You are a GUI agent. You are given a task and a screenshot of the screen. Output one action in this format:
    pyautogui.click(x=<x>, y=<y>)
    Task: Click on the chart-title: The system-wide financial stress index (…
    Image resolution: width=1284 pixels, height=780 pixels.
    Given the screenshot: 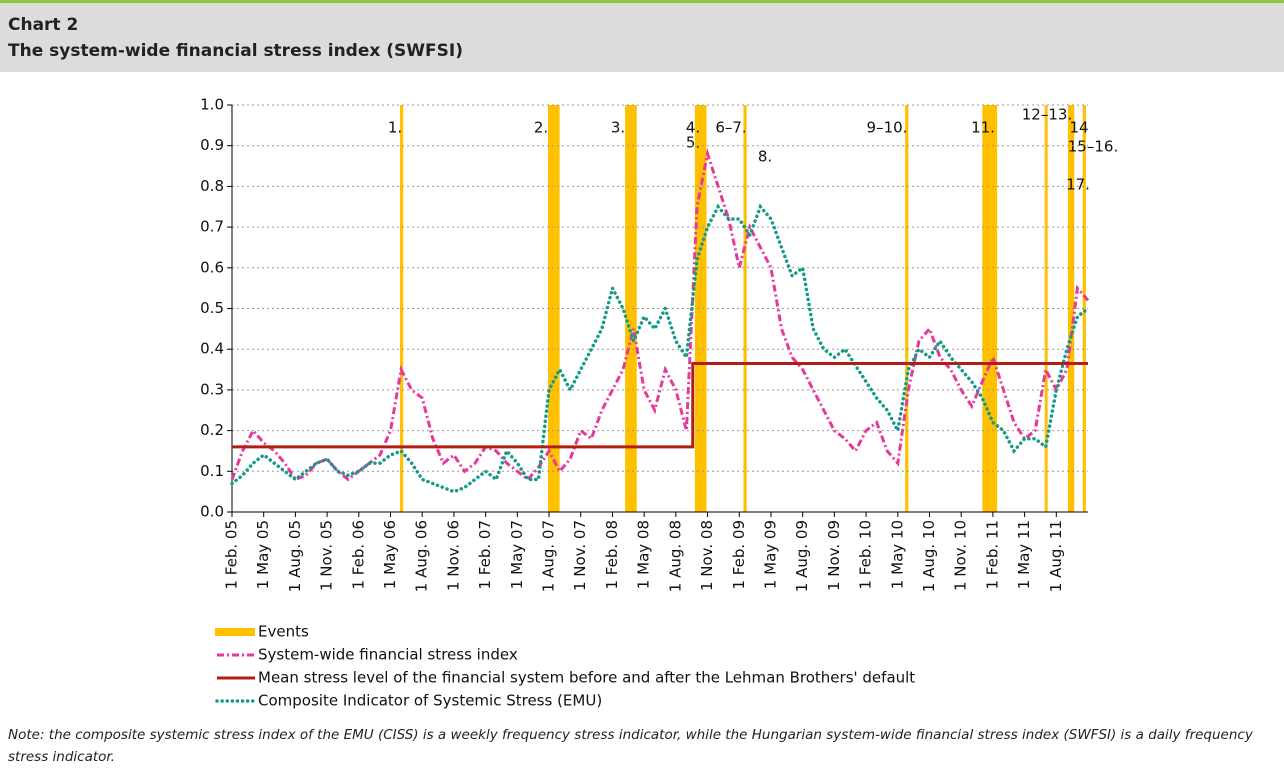 What is the action you would take?
    pyautogui.click(x=235, y=51)
    